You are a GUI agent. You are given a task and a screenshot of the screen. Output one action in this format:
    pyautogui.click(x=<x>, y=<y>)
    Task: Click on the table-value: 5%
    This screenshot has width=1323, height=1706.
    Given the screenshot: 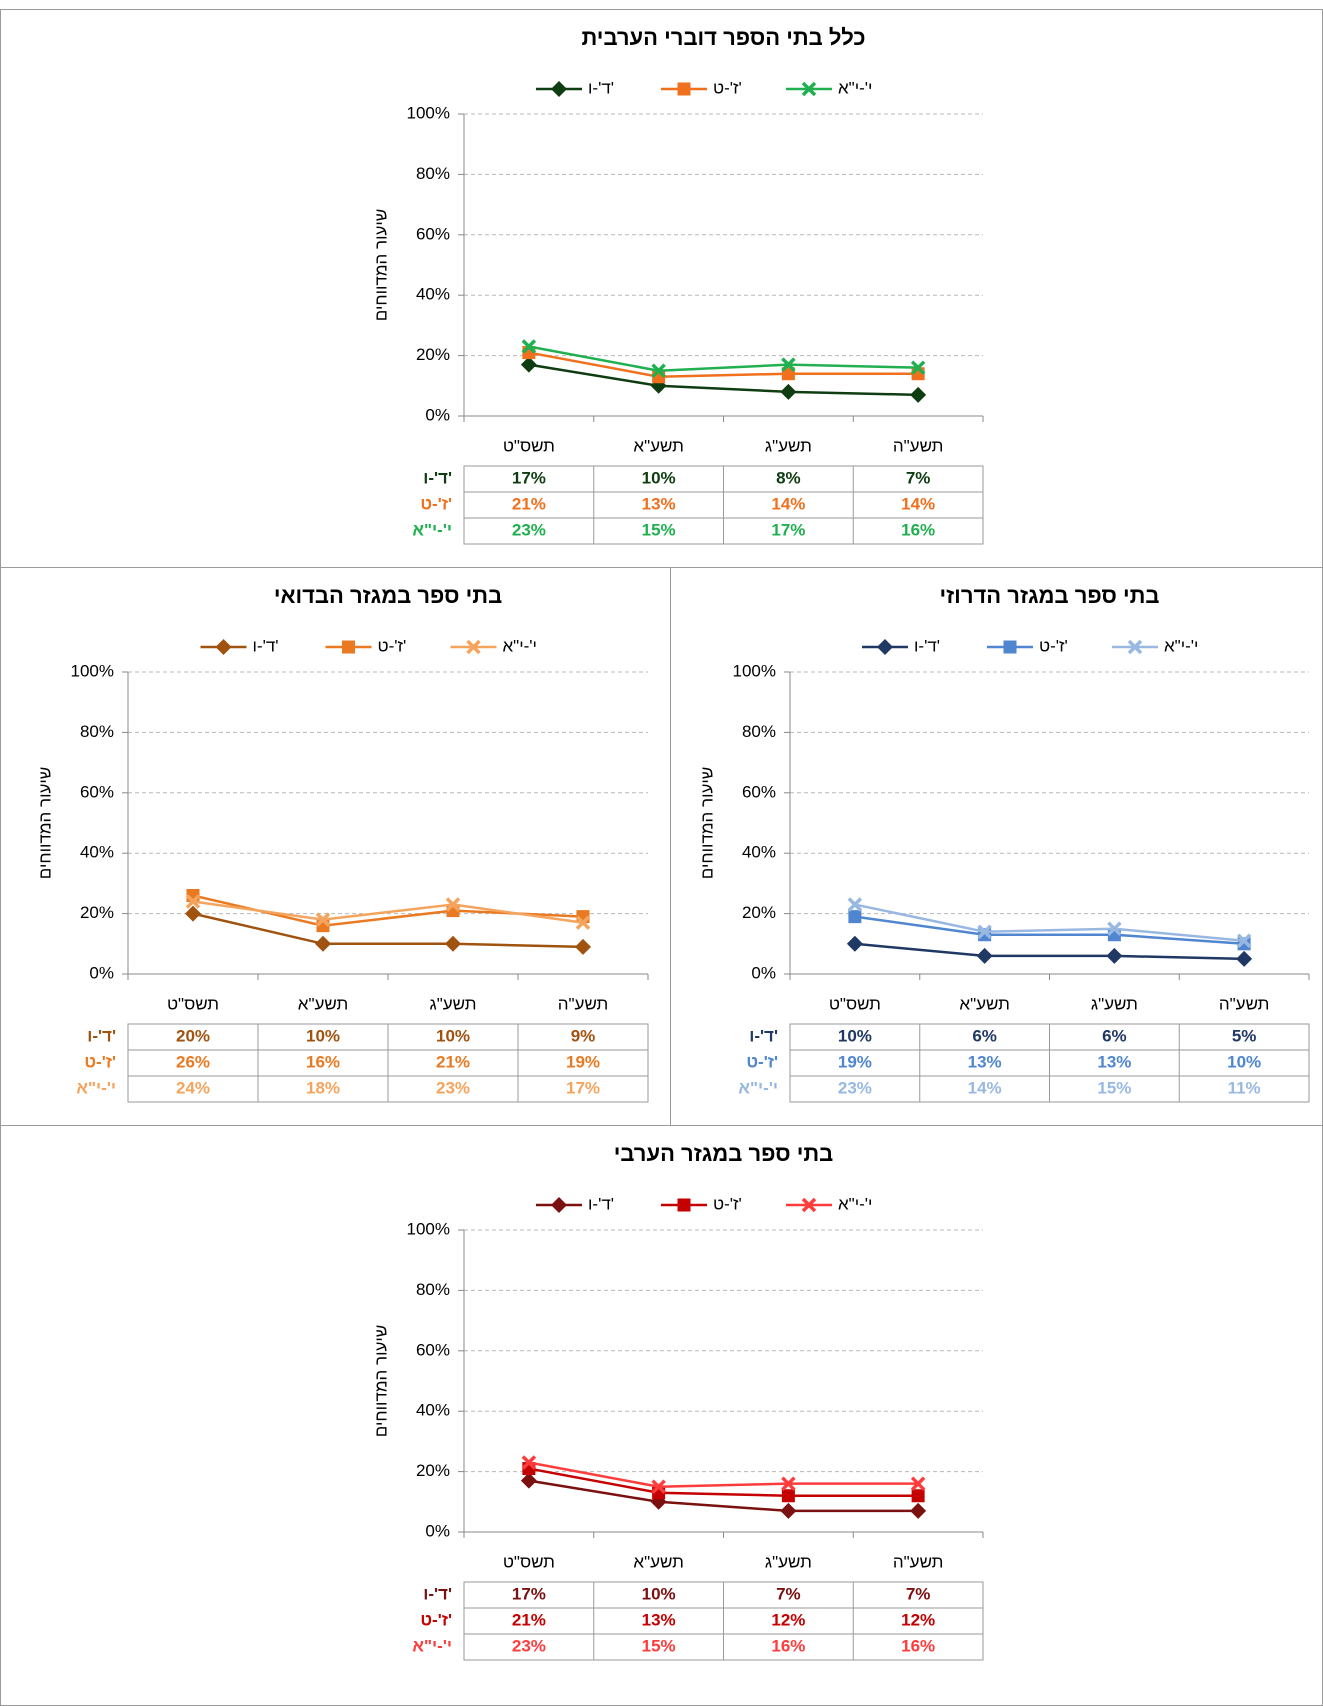 What is the action you would take?
    pyautogui.click(x=1244, y=1035)
    